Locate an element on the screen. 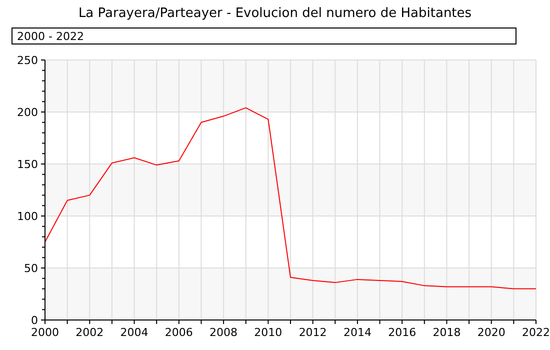  chart-title: La Parayera/Parteayer - Evolucion del numero de Habitantes is located at coordinates (275, 13).